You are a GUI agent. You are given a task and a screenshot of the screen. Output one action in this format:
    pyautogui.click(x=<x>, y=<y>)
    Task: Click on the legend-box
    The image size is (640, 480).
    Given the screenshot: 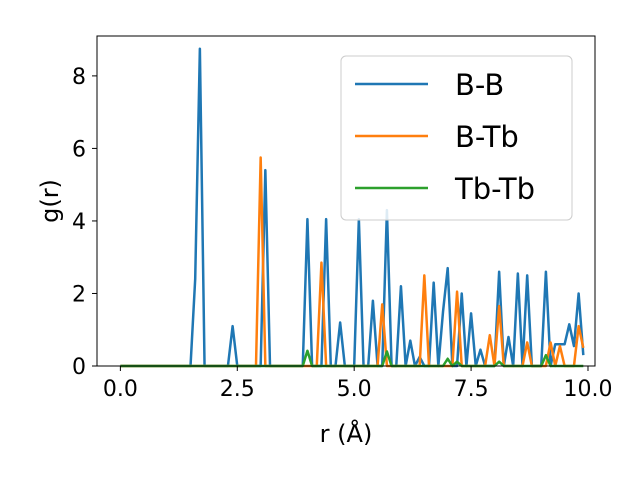 What is the action you would take?
    pyautogui.click(x=456, y=138)
    